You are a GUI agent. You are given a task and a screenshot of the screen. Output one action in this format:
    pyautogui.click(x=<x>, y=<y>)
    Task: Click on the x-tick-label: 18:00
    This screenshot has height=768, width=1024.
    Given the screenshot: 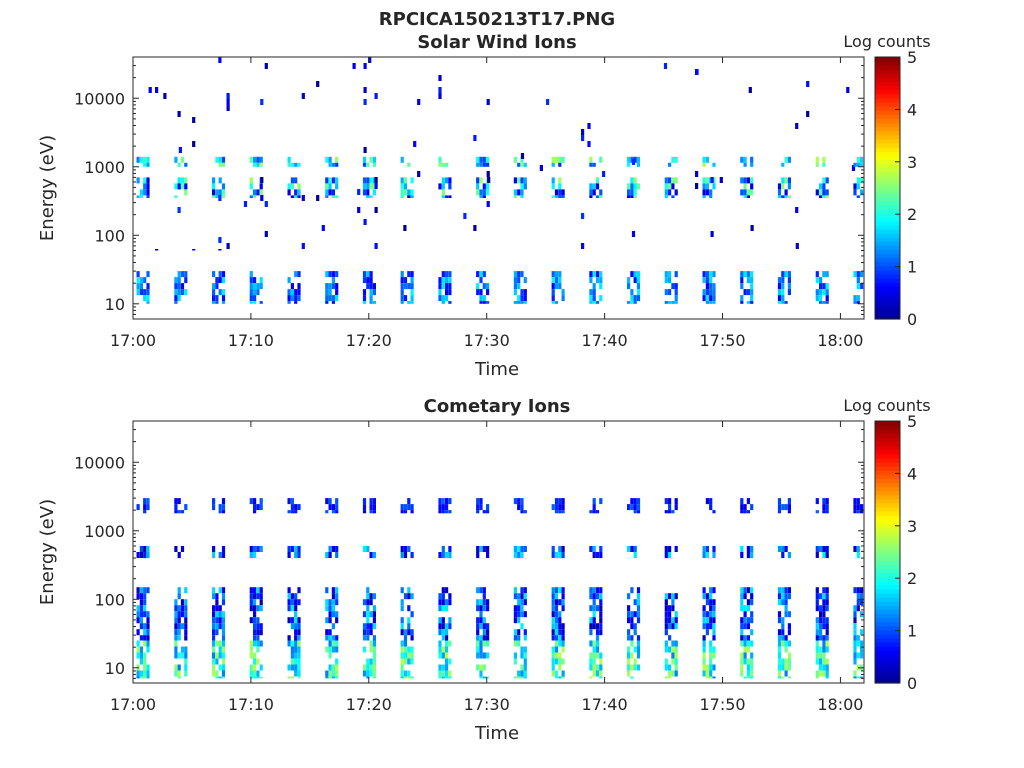 What is the action you would take?
    pyautogui.click(x=840, y=340)
    